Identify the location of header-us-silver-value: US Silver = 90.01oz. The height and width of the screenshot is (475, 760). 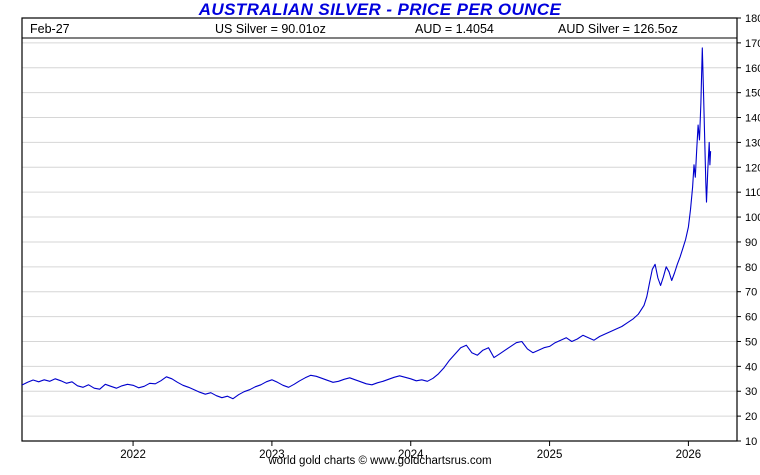
(270, 29).